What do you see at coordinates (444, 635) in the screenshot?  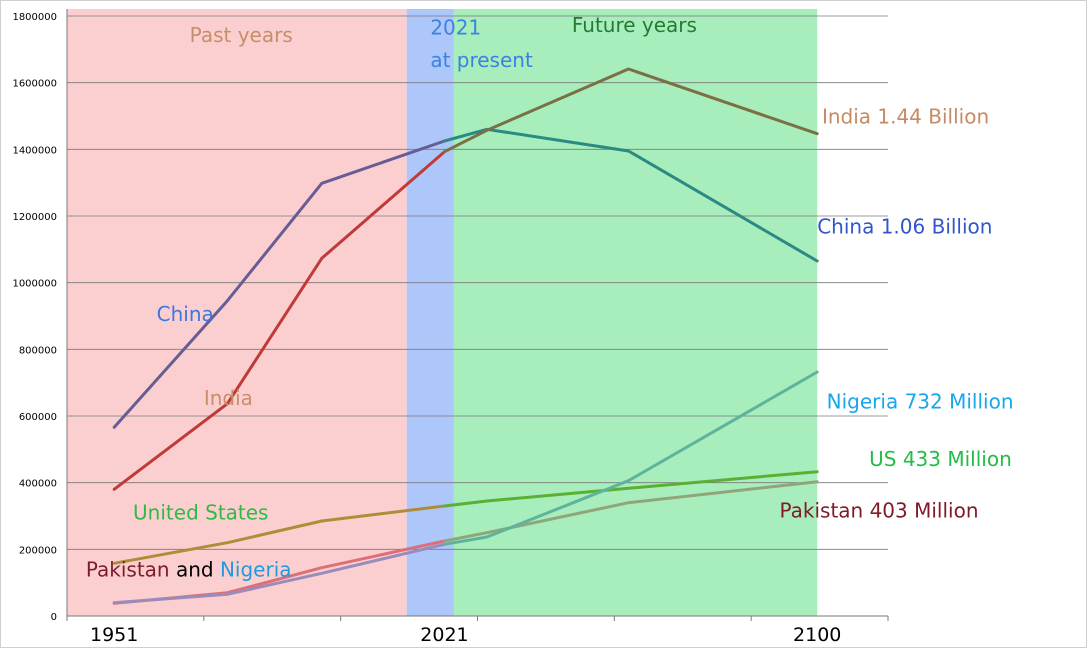 I see `x-tick-label: 2021` at bounding box center [444, 635].